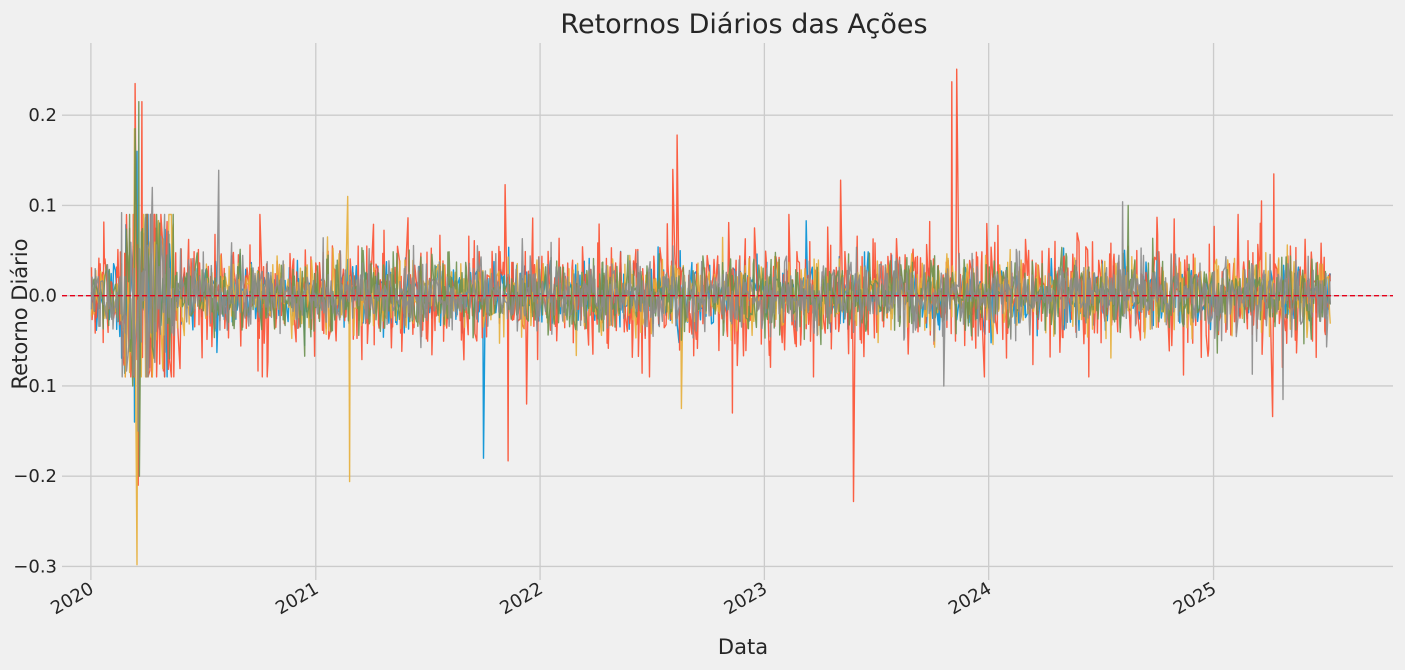  Describe the element at coordinates (35, 386) in the screenshot. I see `y-tick-label: −0.1` at that location.